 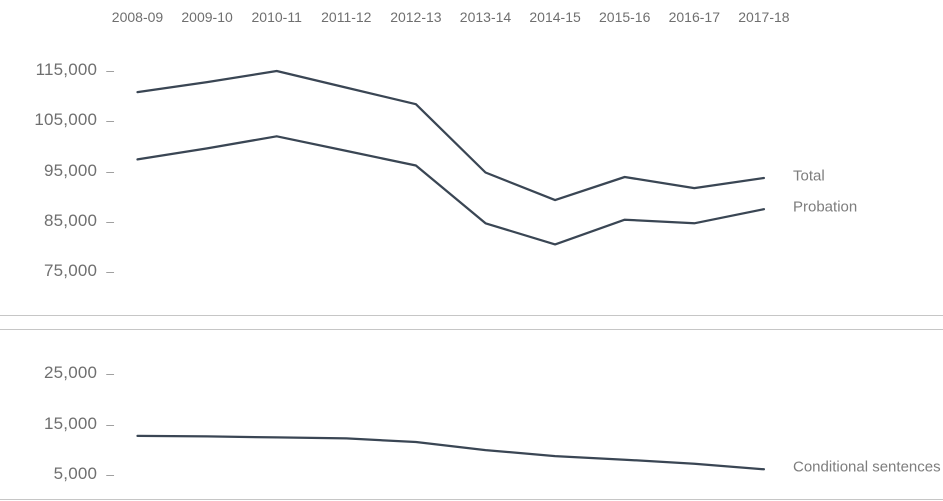 I want to click on y-axis-tick-label: 15,000, so click(x=71, y=423).